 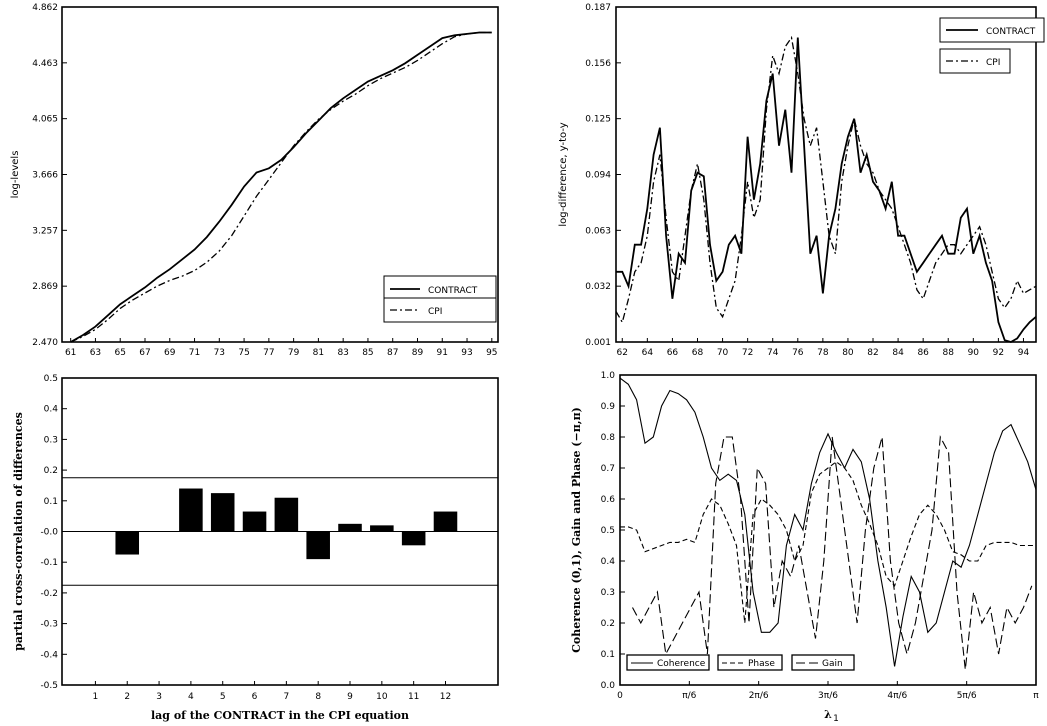 I want to click on y-tick-label: -0.1, so click(x=49, y=563).